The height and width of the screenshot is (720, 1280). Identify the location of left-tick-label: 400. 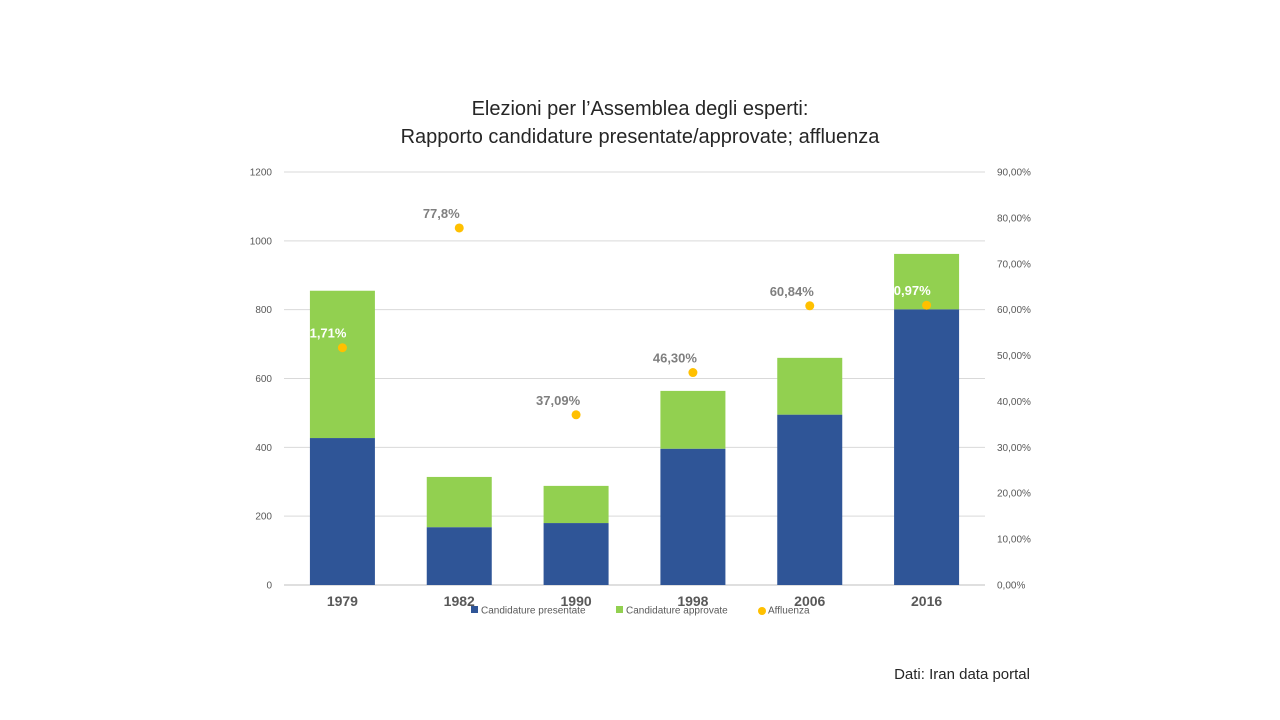
(263, 448).